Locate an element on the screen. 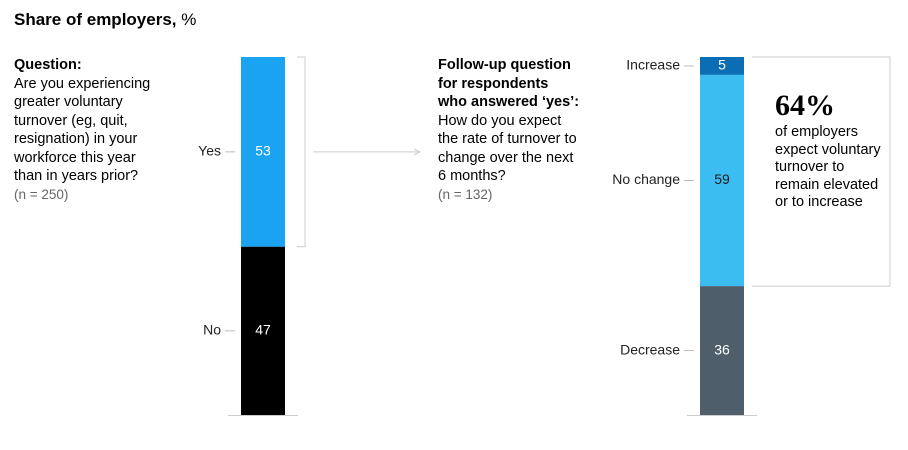 This screenshot has width=908, height=450. category-label: No is located at coordinates (212, 330).